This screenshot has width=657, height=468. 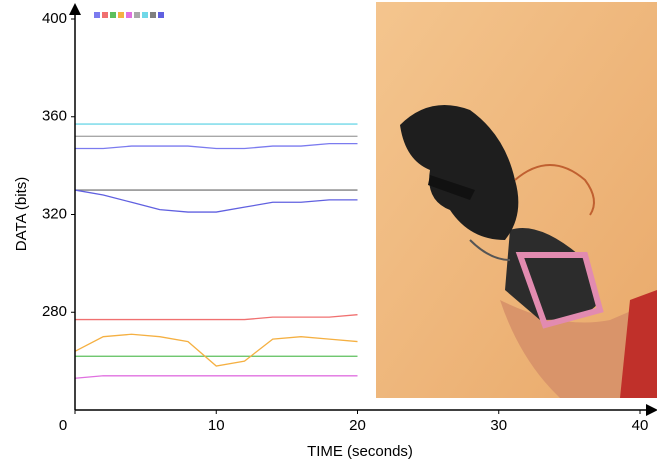 I want to click on x-axis-label: TIME (seconds), so click(x=360, y=451).